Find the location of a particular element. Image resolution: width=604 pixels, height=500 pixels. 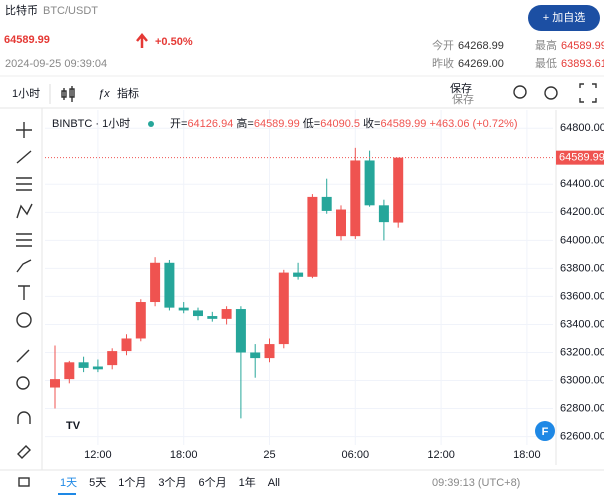

range-button: All is located at coordinates (274, 483).